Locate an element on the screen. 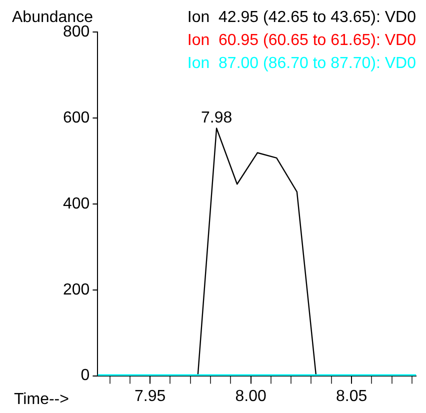 Image resolution: width=426 pixels, height=413 pixels. y-tick-label: 200 is located at coordinates (76, 289).